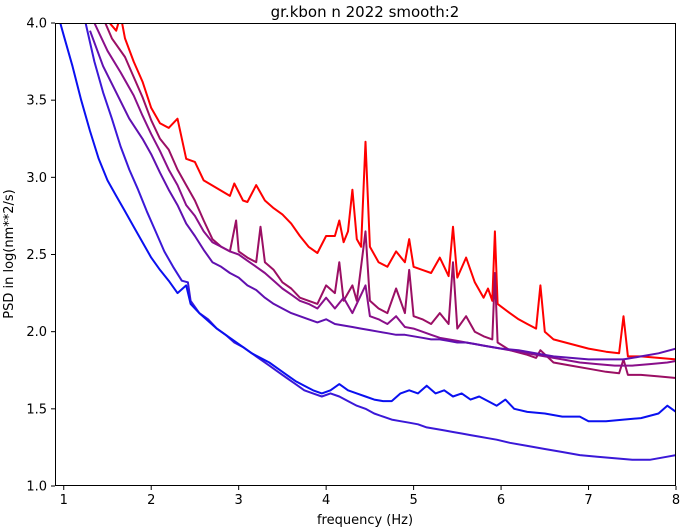  What do you see at coordinates (64, 500) in the screenshot?
I see `x-tick-label: 1` at bounding box center [64, 500].